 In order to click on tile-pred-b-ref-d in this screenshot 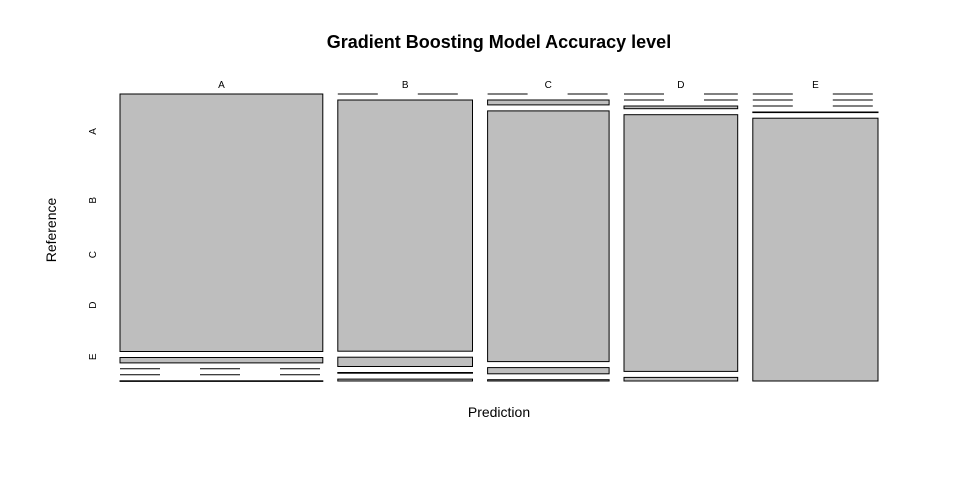, I will do `click(405, 373)`.